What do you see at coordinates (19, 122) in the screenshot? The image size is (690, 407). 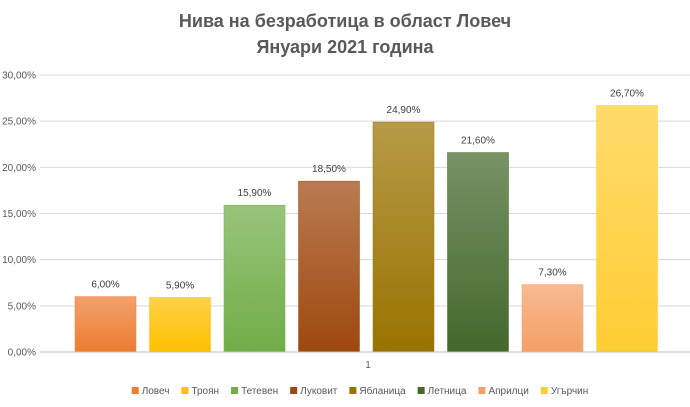 I see `y-tick-label: 25,00%` at bounding box center [19, 122].